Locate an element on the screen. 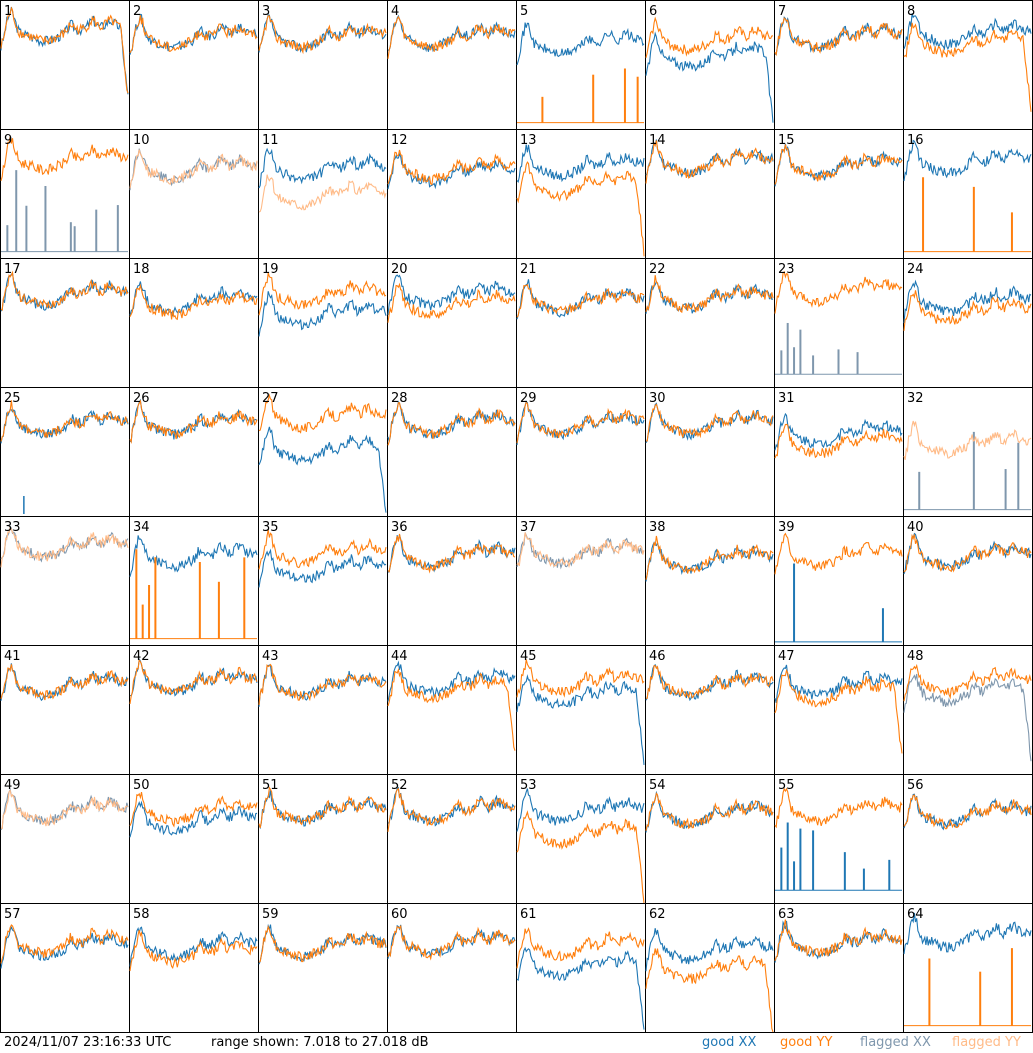 The image size is (1033, 1053). panel-label: 2 is located at coordinates (137, 11).